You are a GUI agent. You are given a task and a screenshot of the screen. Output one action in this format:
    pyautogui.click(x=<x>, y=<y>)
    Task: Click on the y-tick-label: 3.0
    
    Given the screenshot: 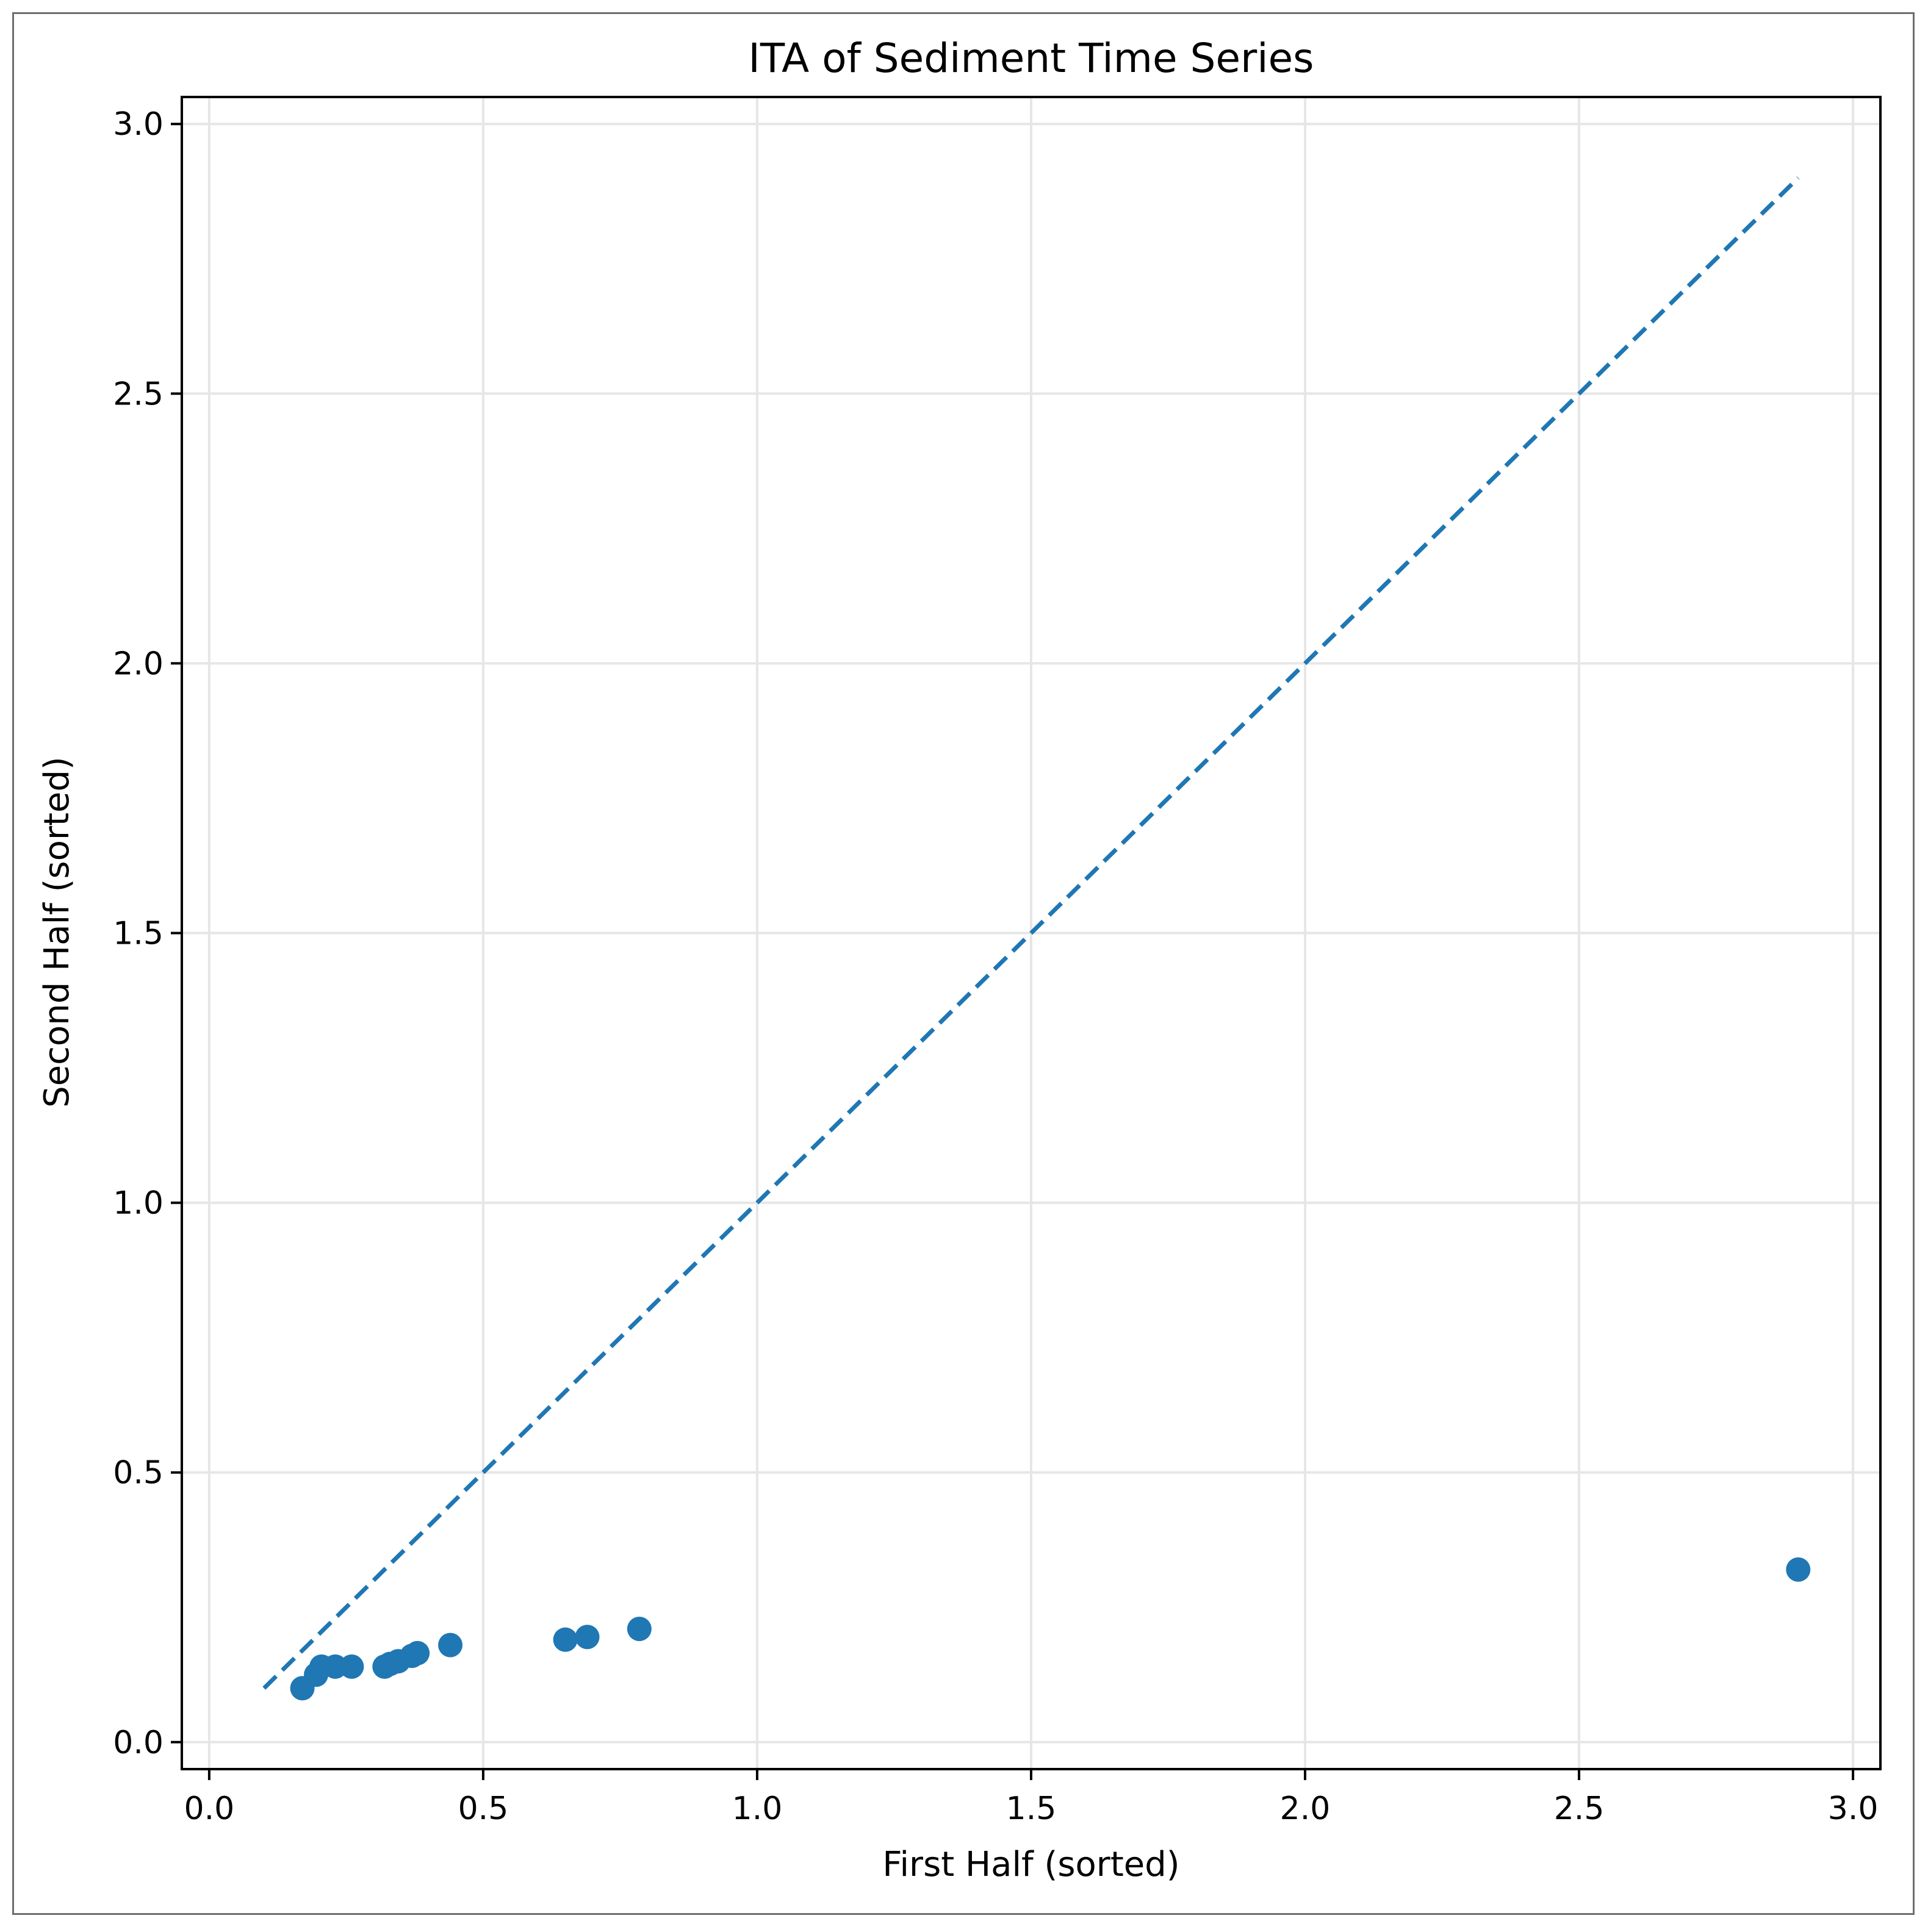 What is the action you would take?
    pyautogui.click(x=138, y=124)
    